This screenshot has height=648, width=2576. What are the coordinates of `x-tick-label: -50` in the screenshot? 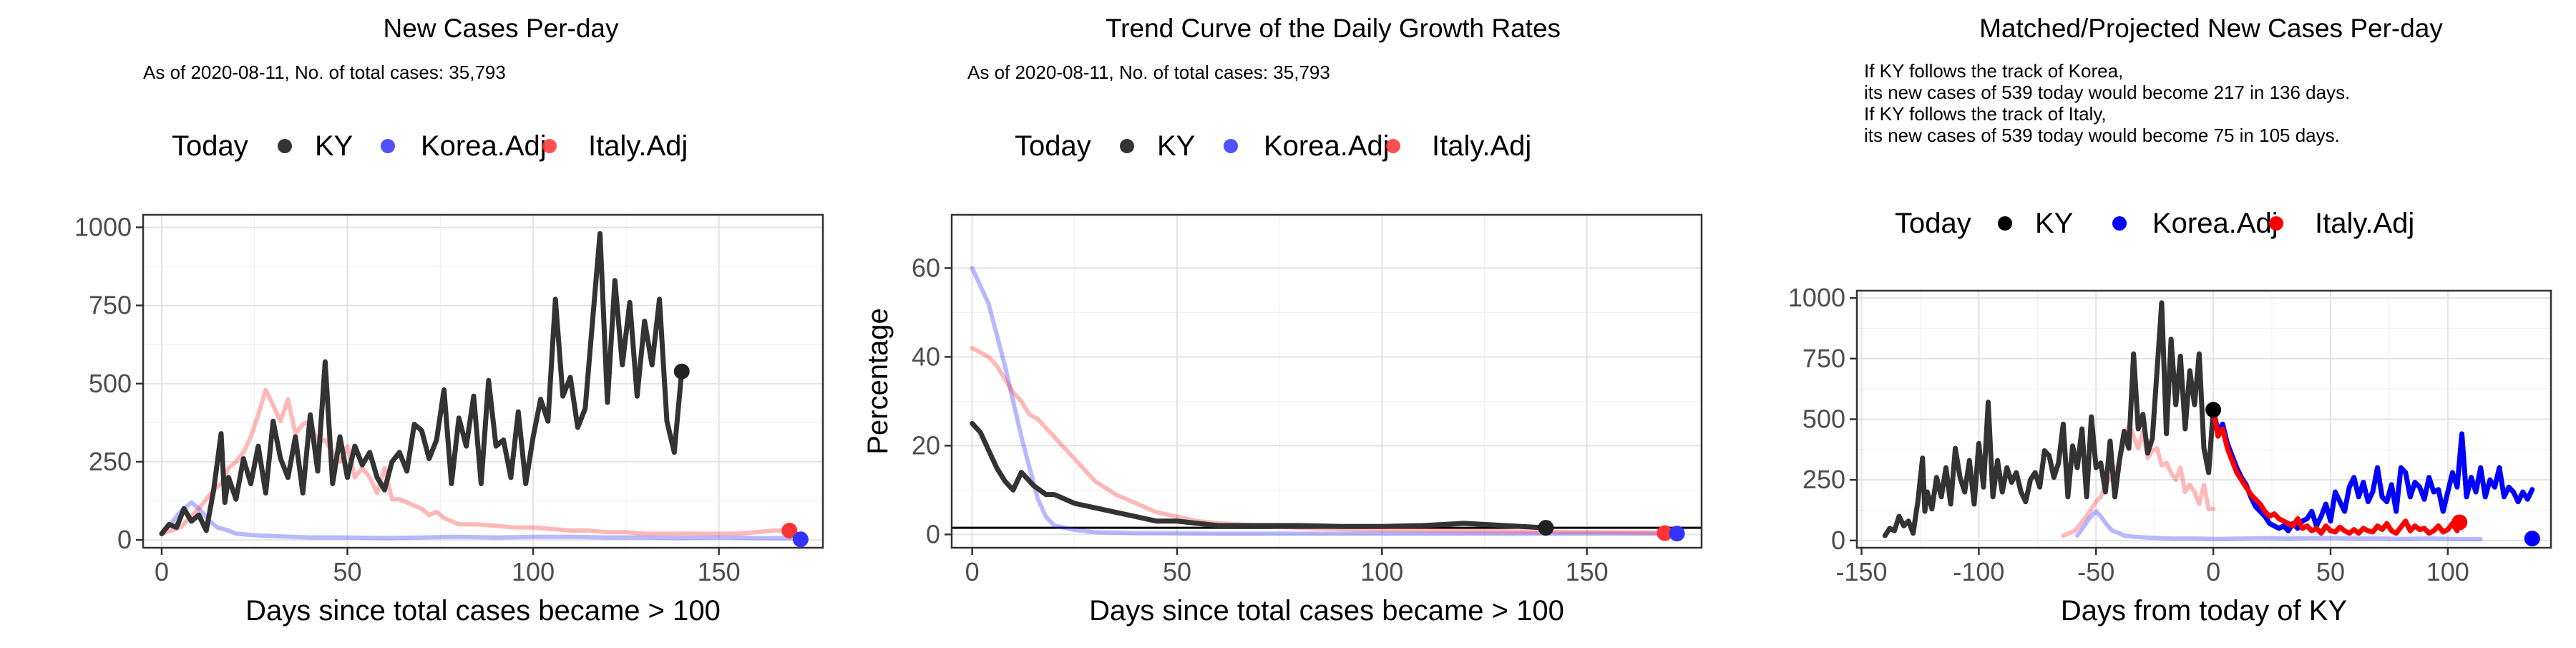 It's located at (2095, 572).